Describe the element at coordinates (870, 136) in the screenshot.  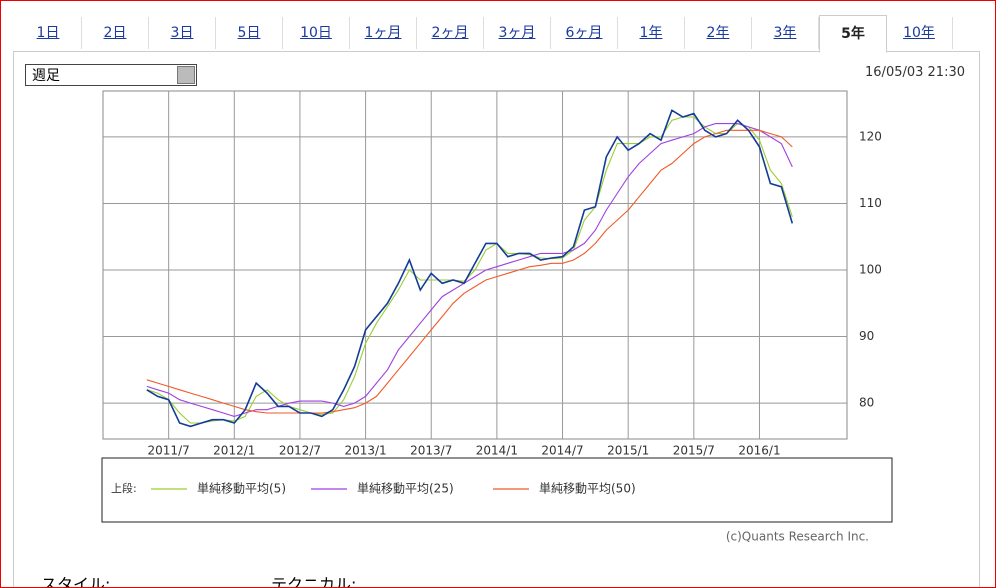
I see `y-tick-label: 120` at that location.